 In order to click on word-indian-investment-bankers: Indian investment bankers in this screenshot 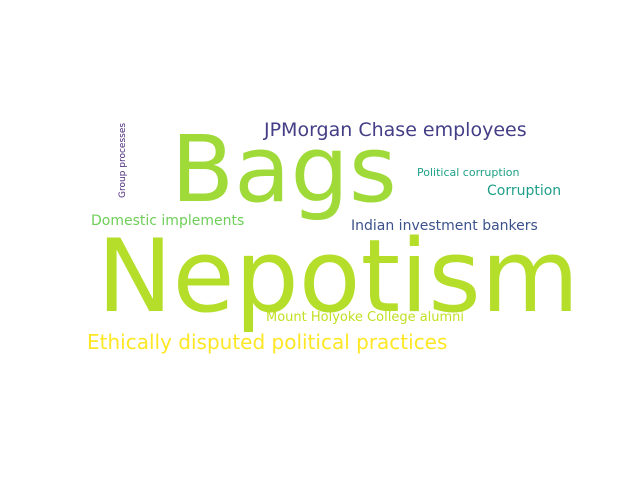, I will do `click(444, 226)`.